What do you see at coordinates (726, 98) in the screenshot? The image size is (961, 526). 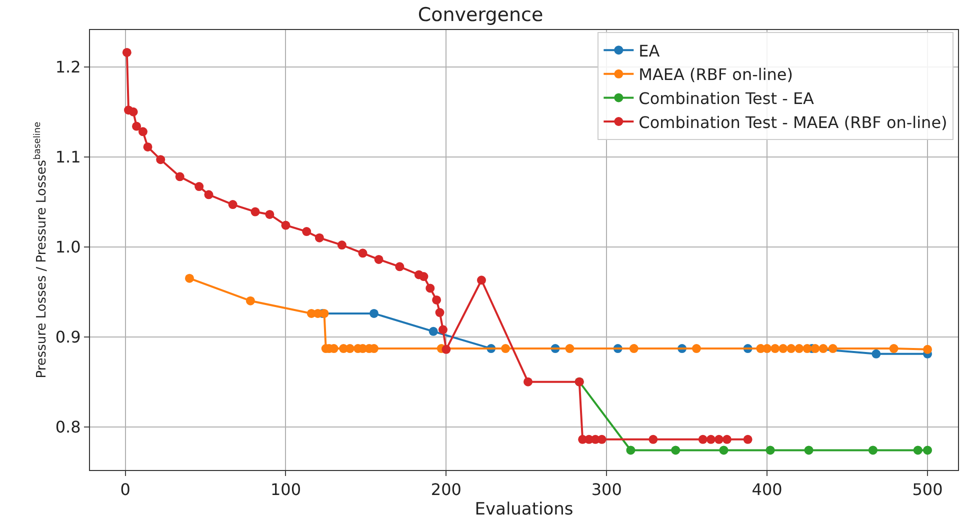 I see `legend-label: Combination Test - EA` at bounding box center [726, 98].